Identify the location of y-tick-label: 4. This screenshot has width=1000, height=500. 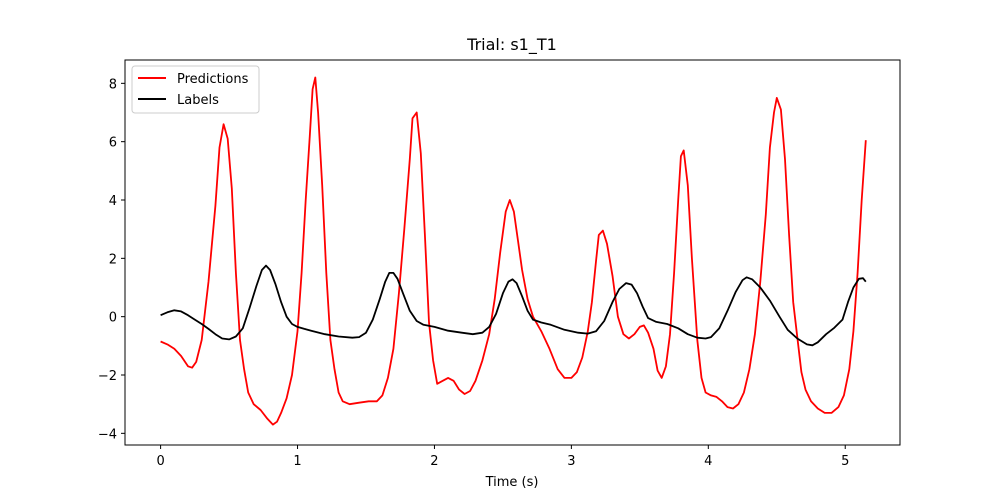
(113, 201).